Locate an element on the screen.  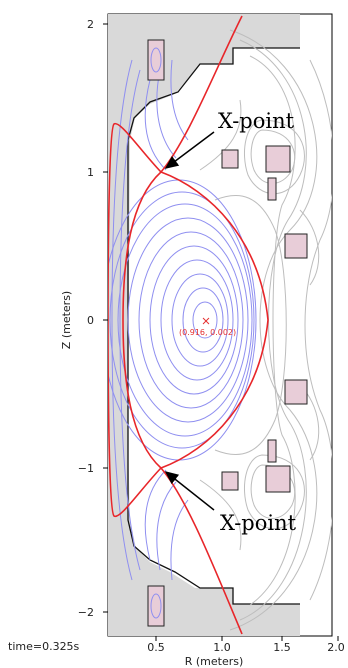
x-tick-2-0: 2.0 is located at coordinates (336, 647).